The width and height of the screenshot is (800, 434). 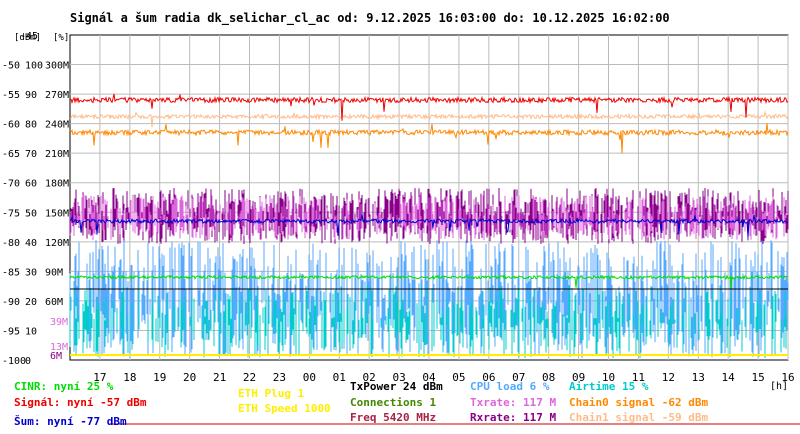 I want to click on y-tick-pct: 80, so click(x=31, y=125).